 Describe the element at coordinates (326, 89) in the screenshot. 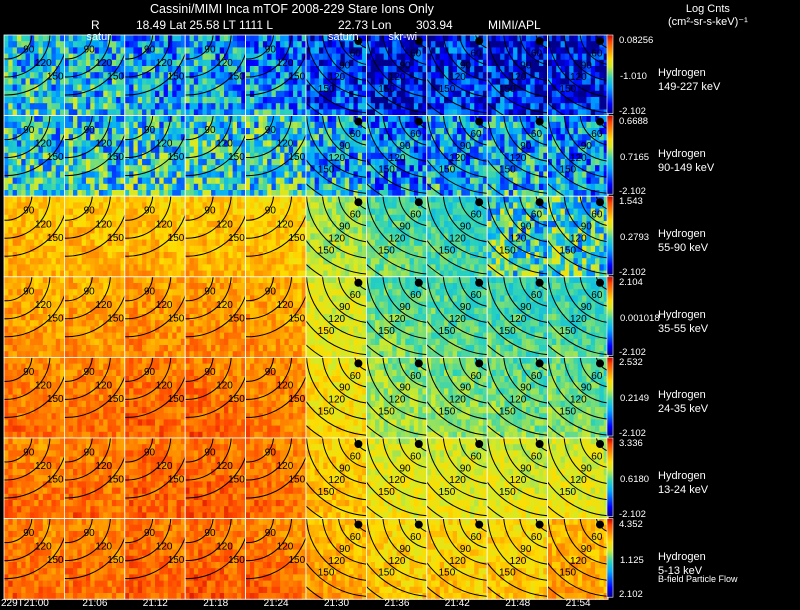

I see `contour-label: 150` at that location.